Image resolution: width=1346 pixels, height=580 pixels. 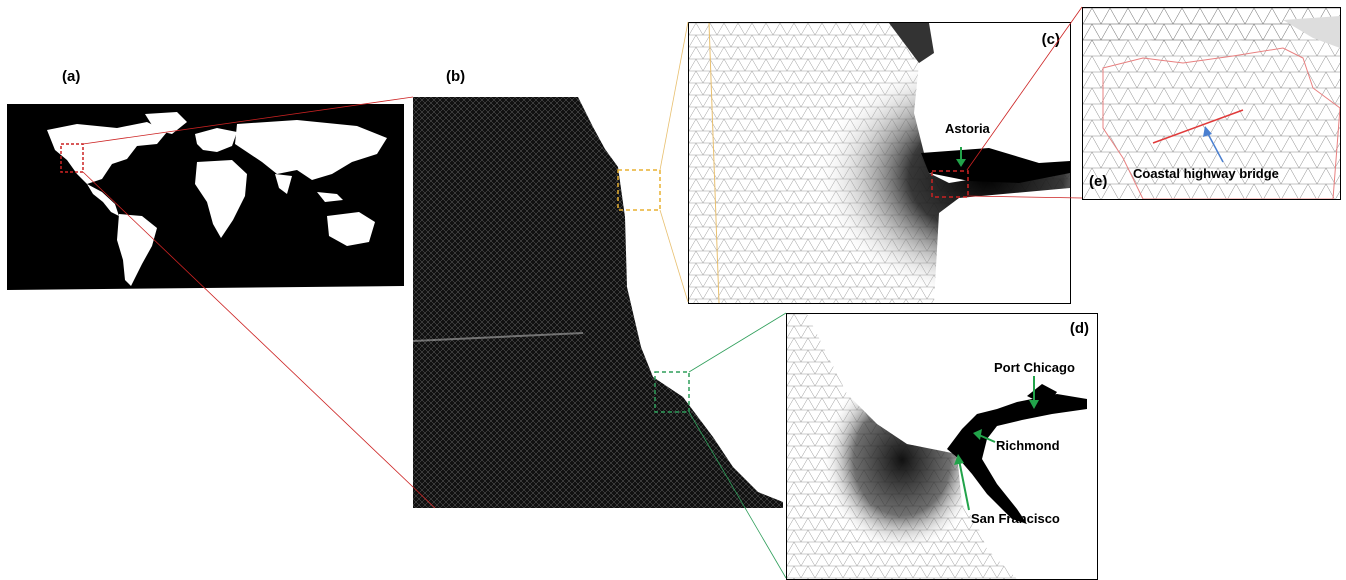 I want to click on panel-a-label: (a), so click(x=71, y=76).